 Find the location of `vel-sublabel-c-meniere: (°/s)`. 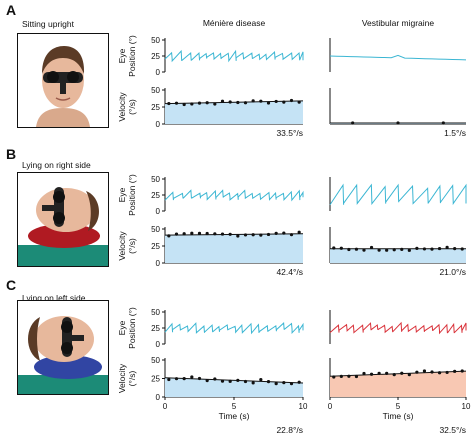

vel-sublabel-c-meniere: (°/s) is located at coordinates (132, 378).